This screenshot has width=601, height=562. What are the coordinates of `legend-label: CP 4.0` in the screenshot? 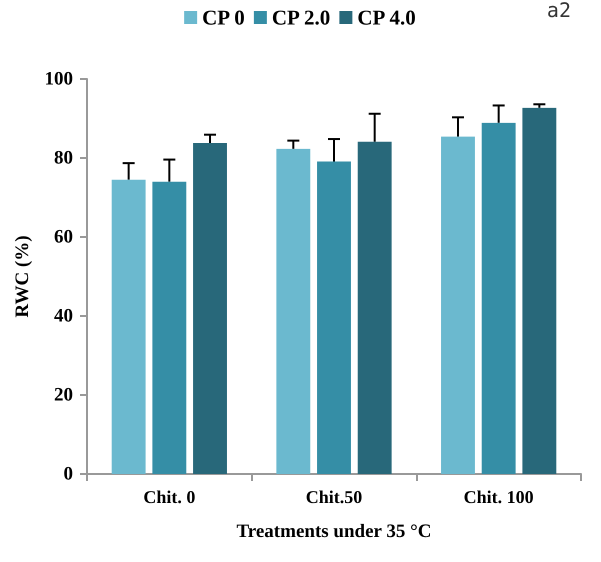 It's located at (386, 18).